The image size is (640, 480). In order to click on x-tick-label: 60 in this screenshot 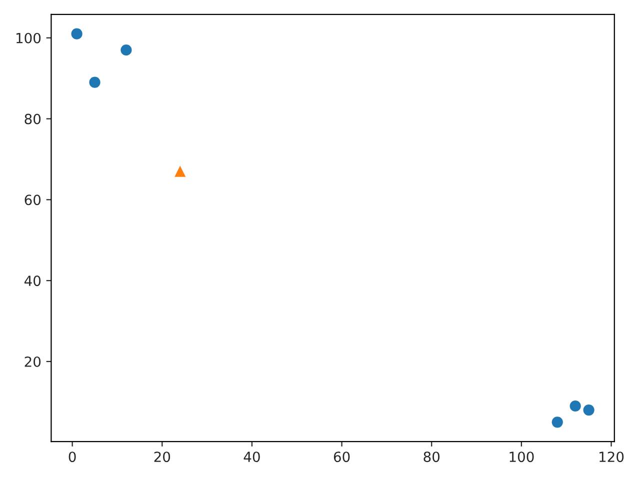, I will do `click(342, 457)`.